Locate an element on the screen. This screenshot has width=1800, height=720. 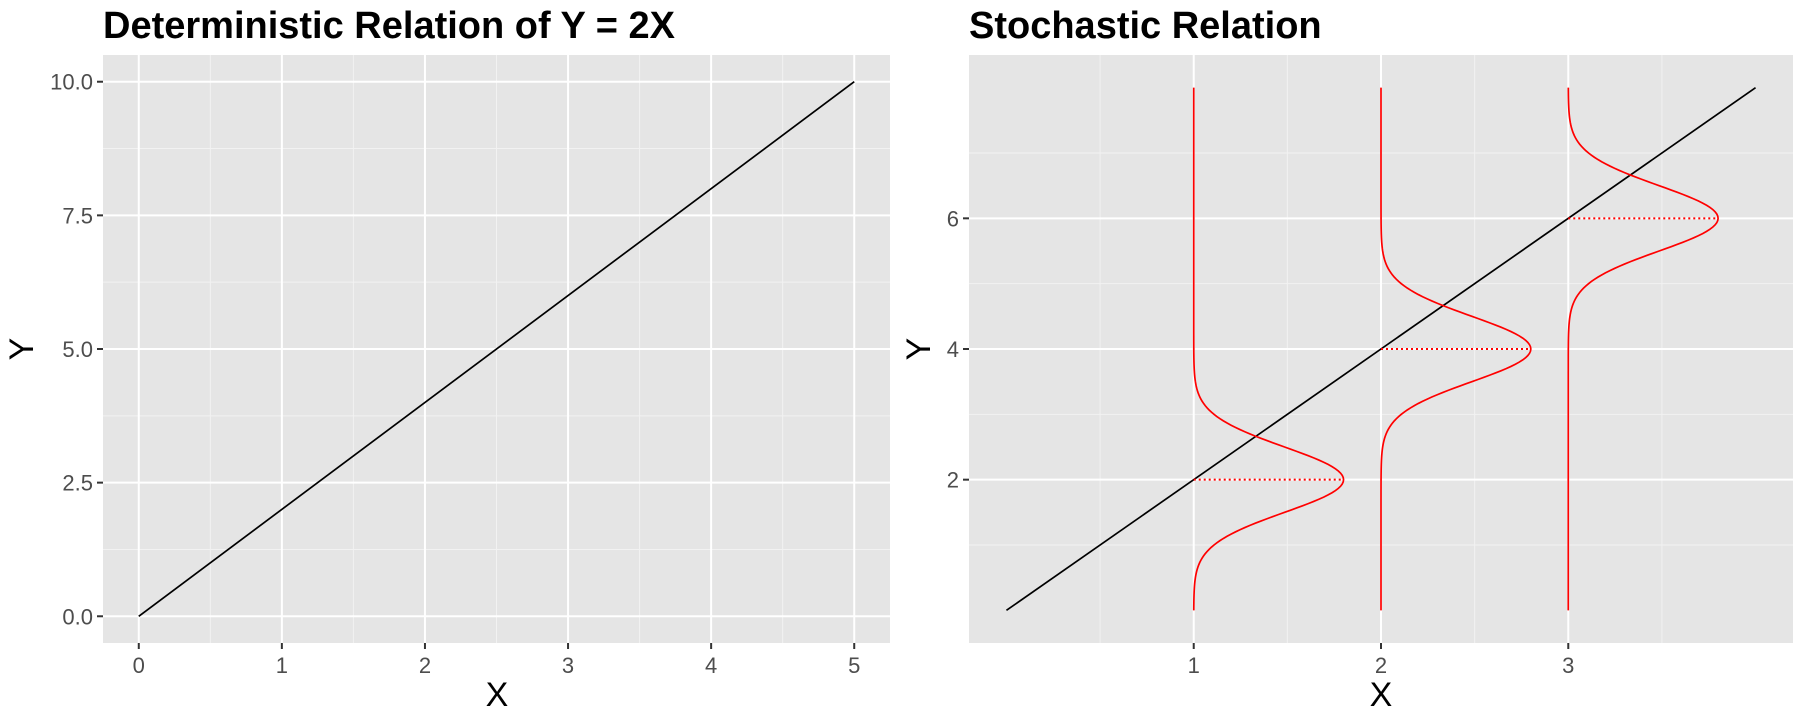
y-tick-label: 0.0 is located at coordinates (77, 616).